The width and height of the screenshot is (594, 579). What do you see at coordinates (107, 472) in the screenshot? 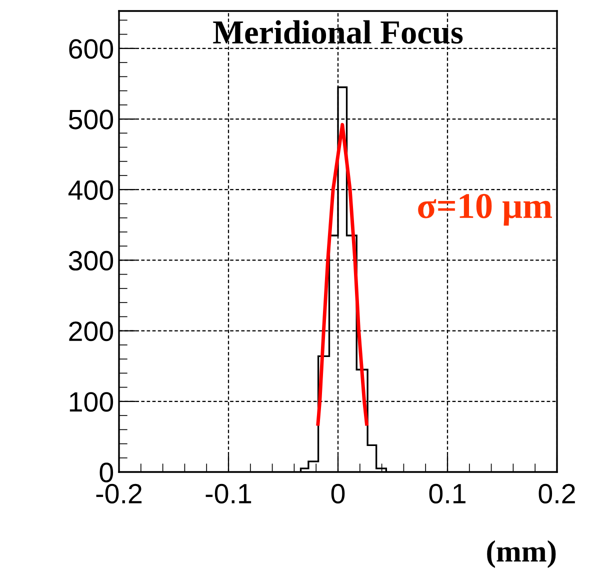
I see `y-tick-label: 0` at bounding box center [107, 472].